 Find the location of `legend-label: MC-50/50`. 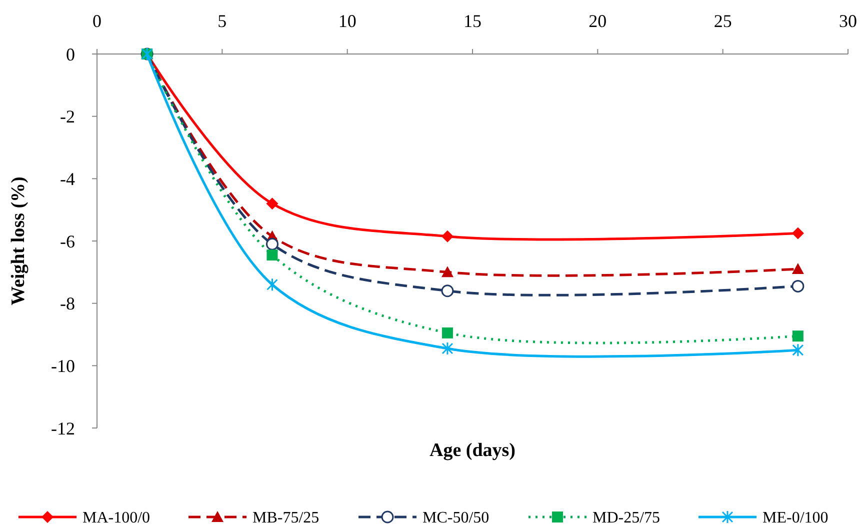

legend-label: MC-50/50 is located at coordinates (456, 518).